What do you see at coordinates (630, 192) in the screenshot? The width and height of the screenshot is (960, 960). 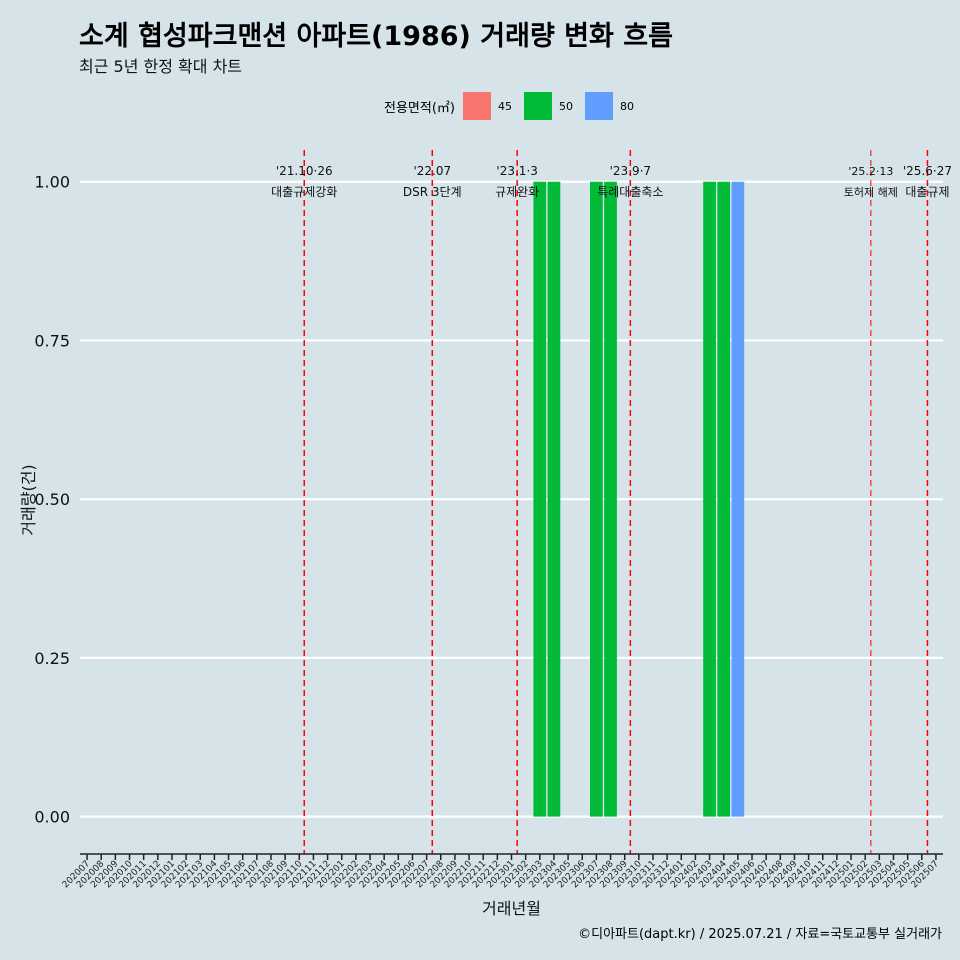 I see `event-name-label: 특례대출축소` at bounding box center [630, 192].